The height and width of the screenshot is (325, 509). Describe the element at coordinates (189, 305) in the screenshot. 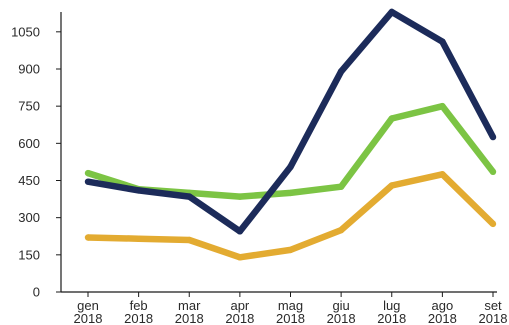

I see `x-tick-label-month: mar` at that location.